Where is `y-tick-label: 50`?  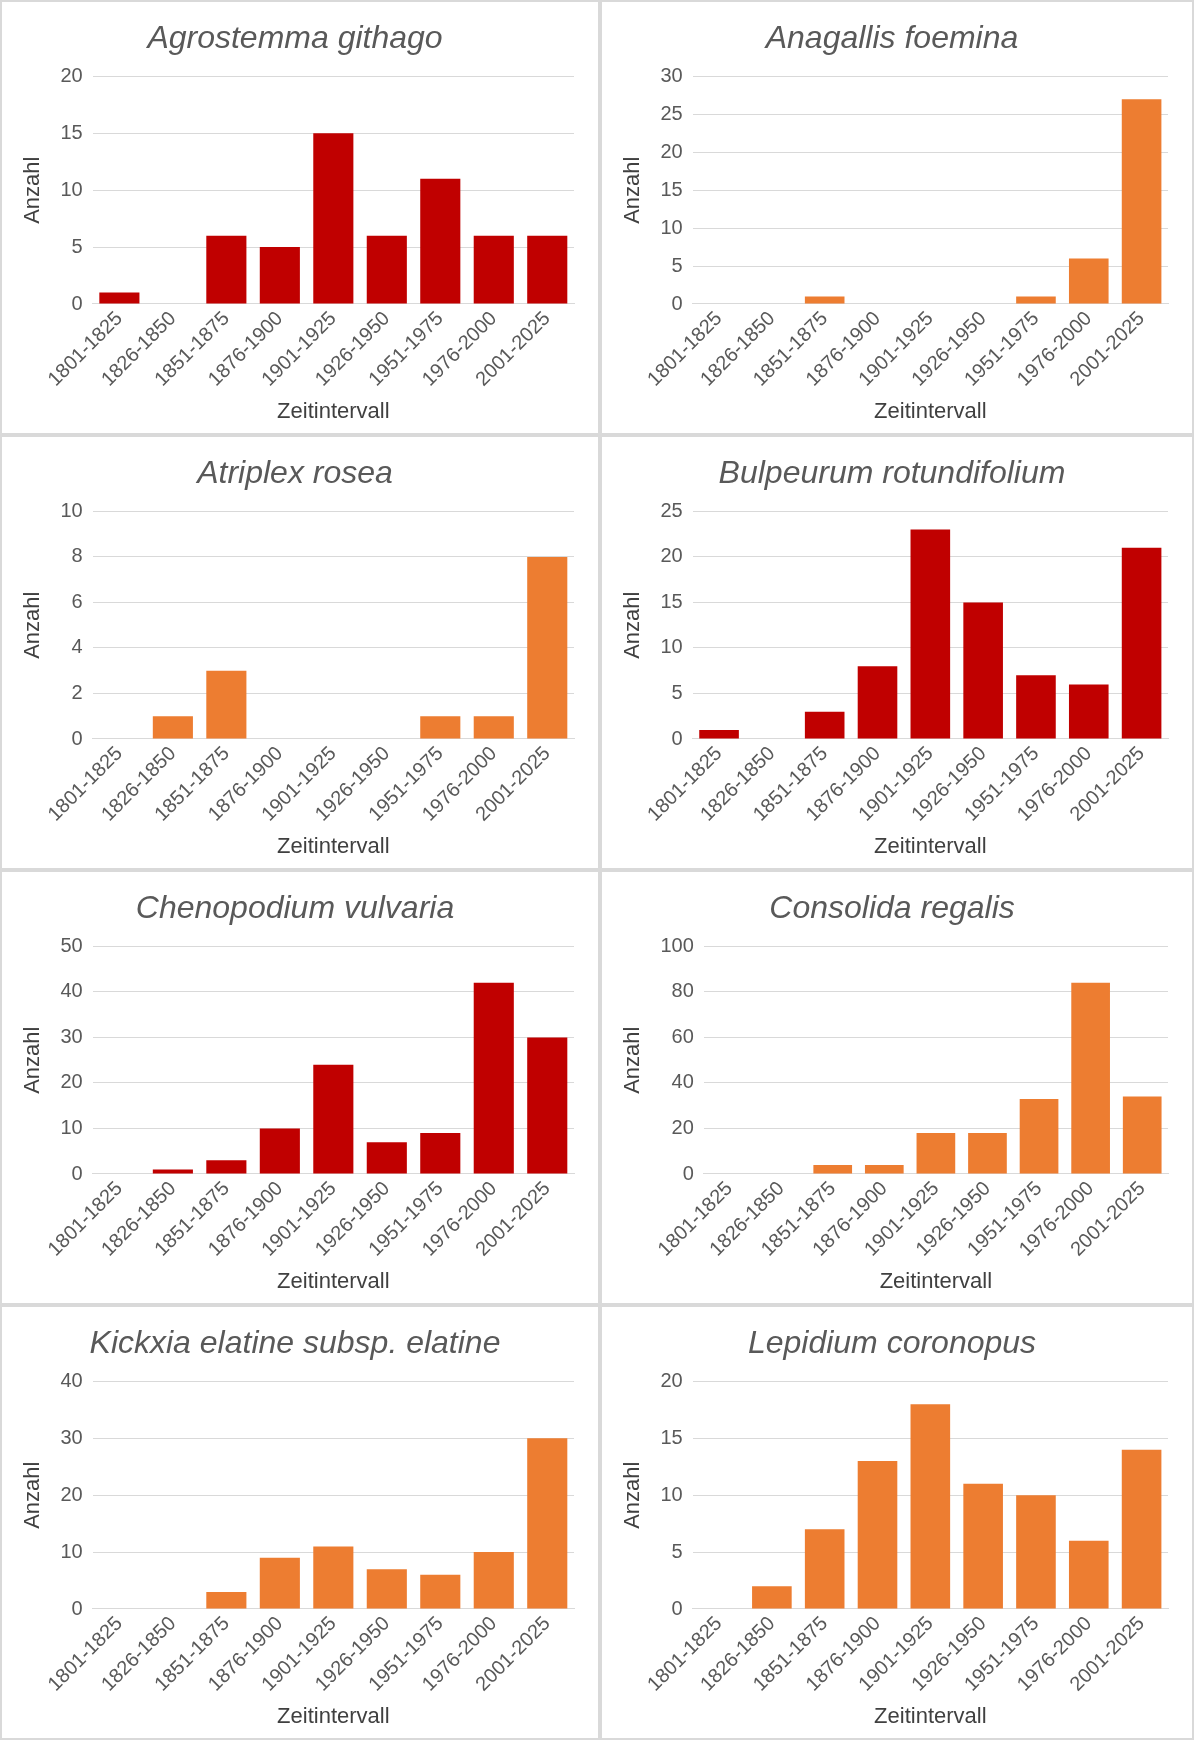
y-tick-label: 50 is located at coordinates (71, 944).